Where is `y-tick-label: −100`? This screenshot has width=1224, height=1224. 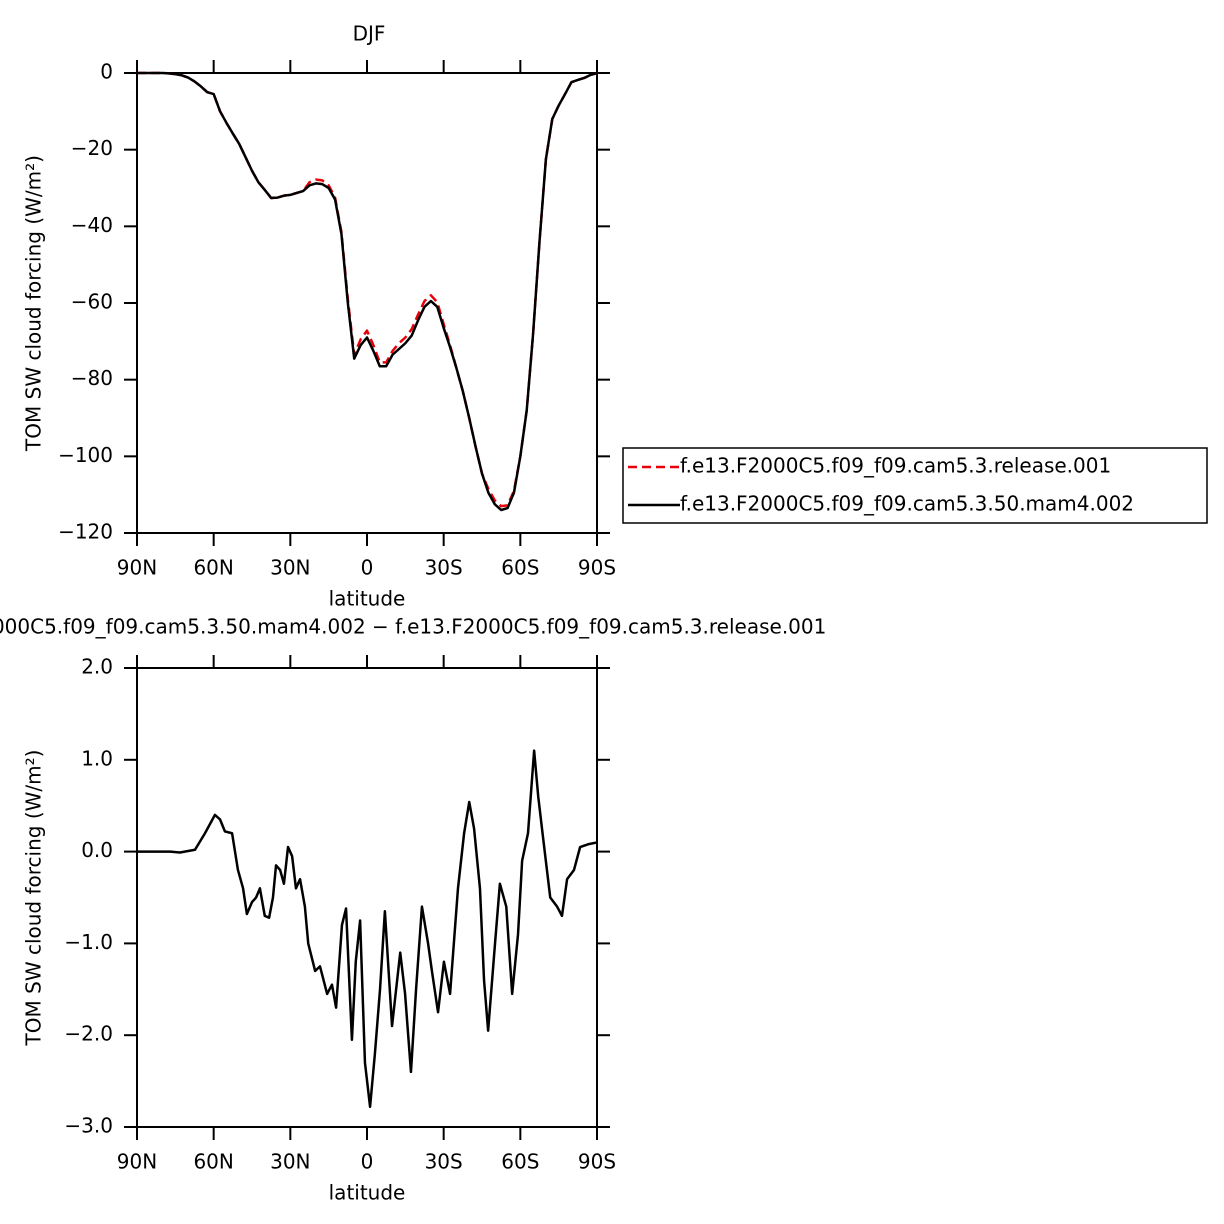
y-tick-label: −100 is located at coordinates (85, 455).